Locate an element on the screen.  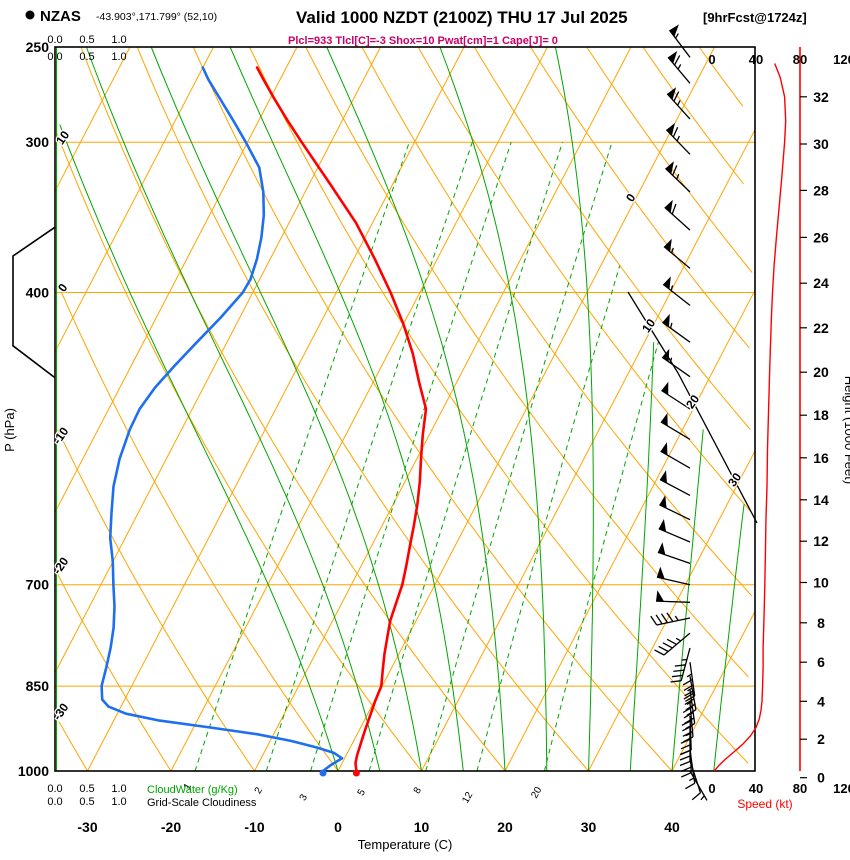
pressure-tick-label: 1000 is located at coordinates (33, 771).